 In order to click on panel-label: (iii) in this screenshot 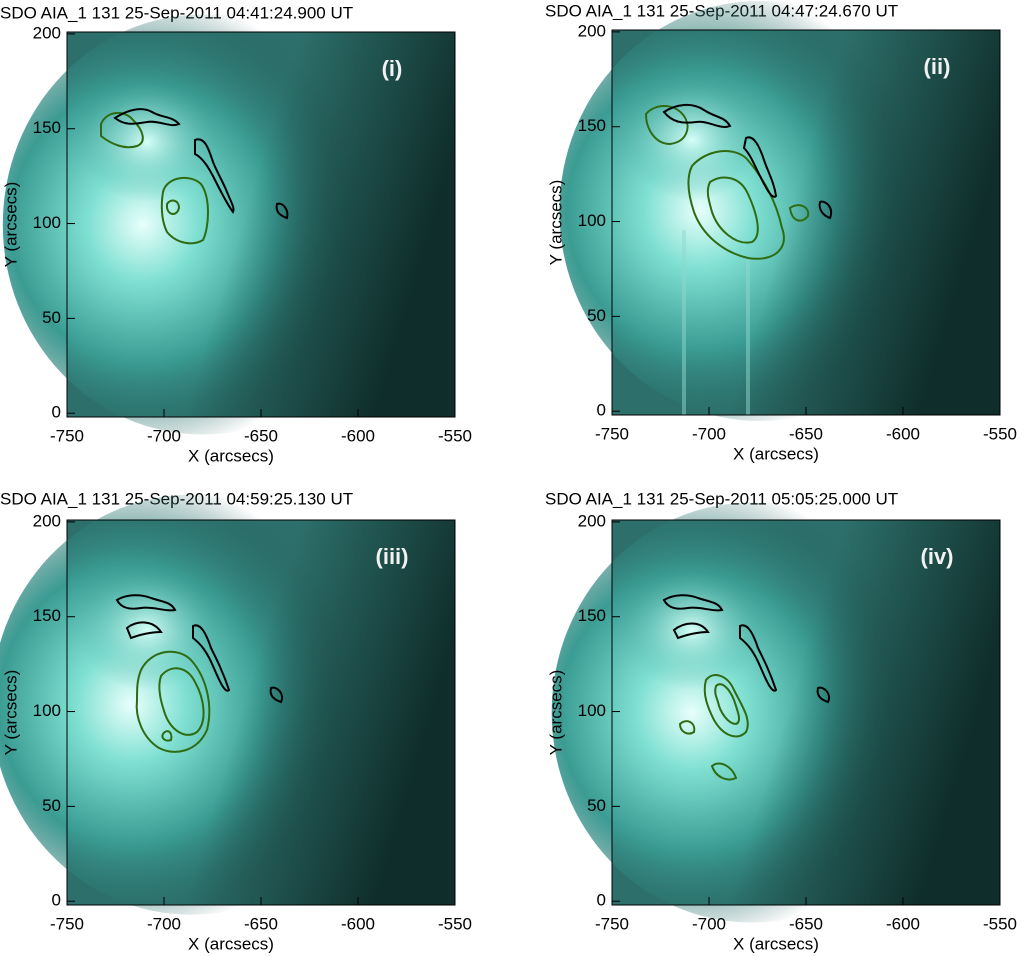, I will do `click(392, 556)`.